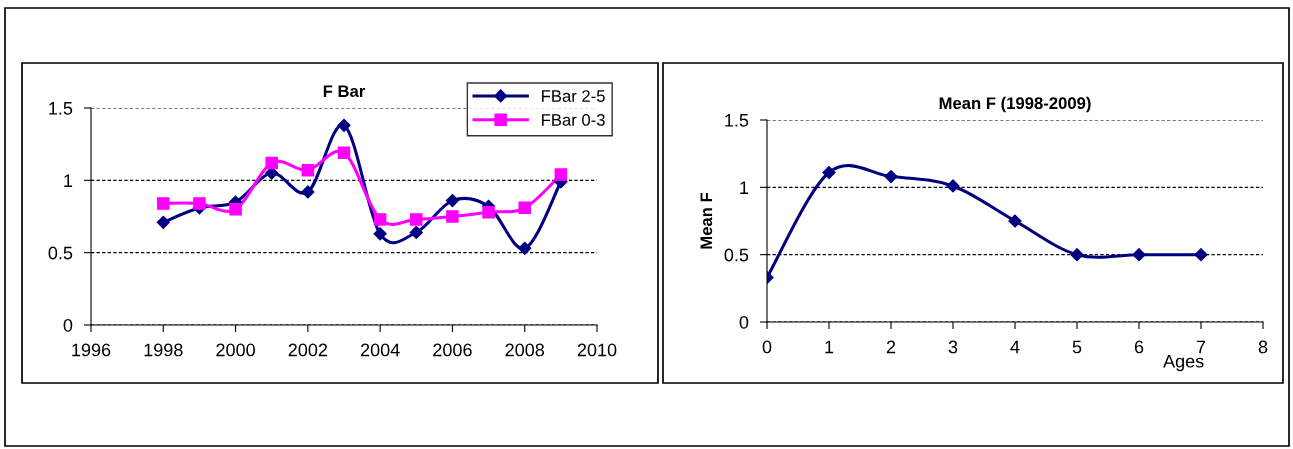 This screenshot has height=449, width=1293. Describe the element at coordinates (891, 347) in the screenshot. I see `x-tick-label: 2` at that location.